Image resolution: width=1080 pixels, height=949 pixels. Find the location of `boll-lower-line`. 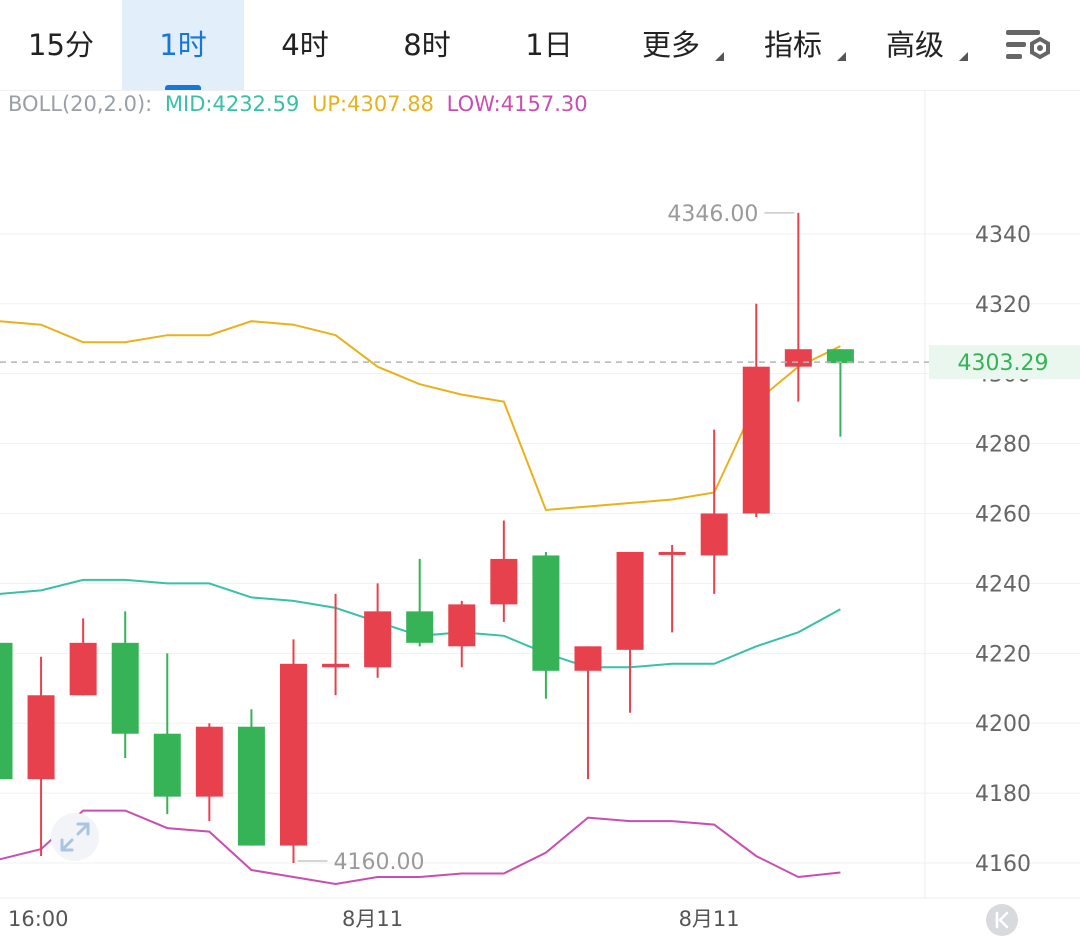

boll-lower-line is located at coordinates (420, 847).